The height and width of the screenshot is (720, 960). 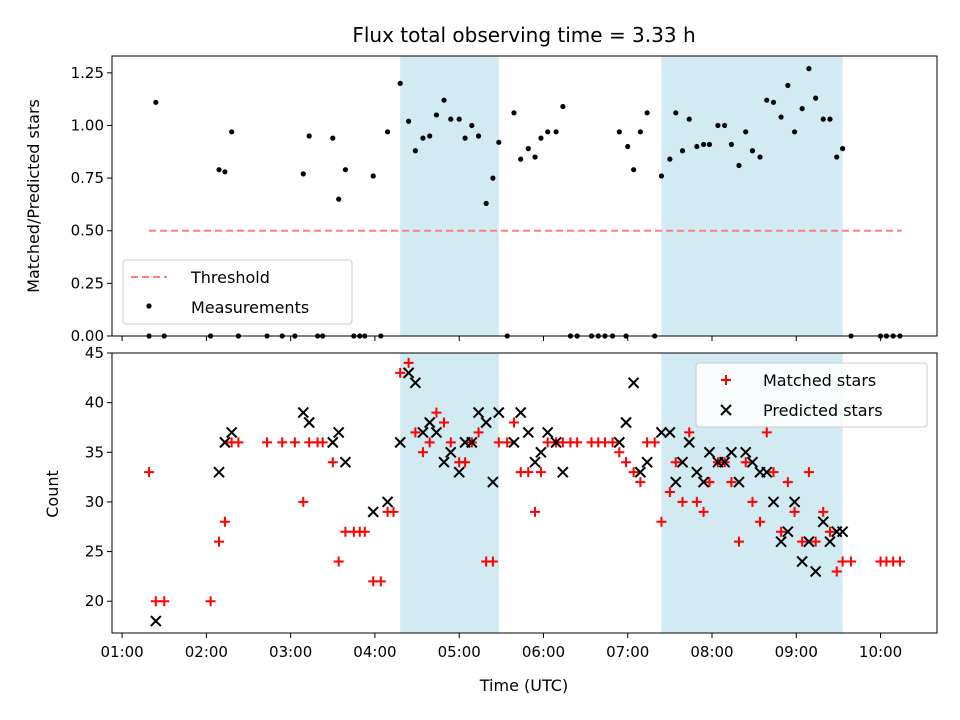 What do you see at coordinates (94, 403) in the screenshot?
I see `y-tick-label: 40` at bounding box center [94, 403].